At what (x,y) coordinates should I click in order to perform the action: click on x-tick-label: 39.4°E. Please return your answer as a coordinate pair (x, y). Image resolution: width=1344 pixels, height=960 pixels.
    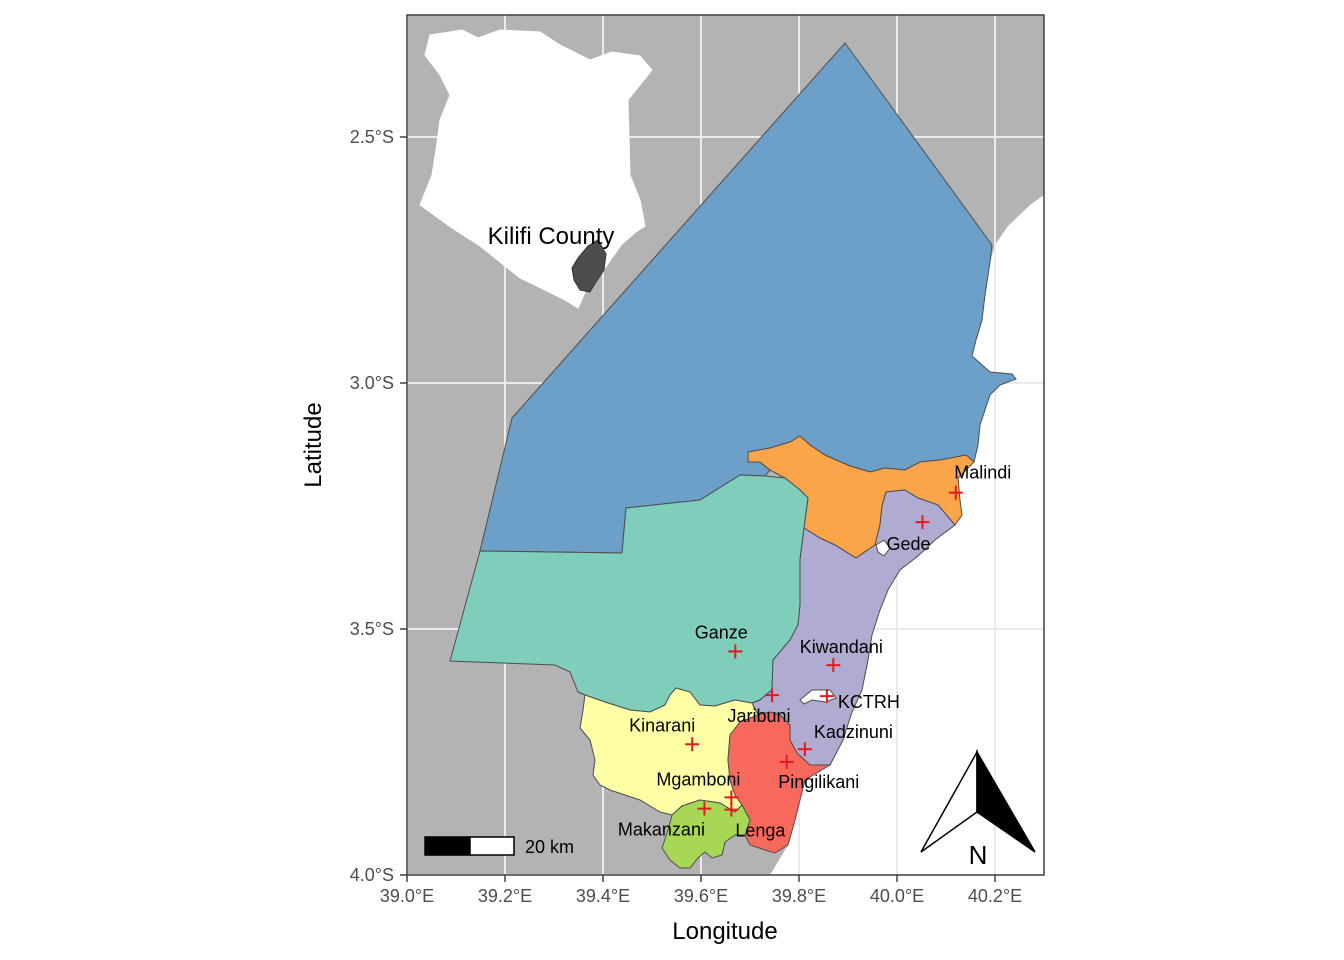
    Looking at the image, I should click on (603, 896).